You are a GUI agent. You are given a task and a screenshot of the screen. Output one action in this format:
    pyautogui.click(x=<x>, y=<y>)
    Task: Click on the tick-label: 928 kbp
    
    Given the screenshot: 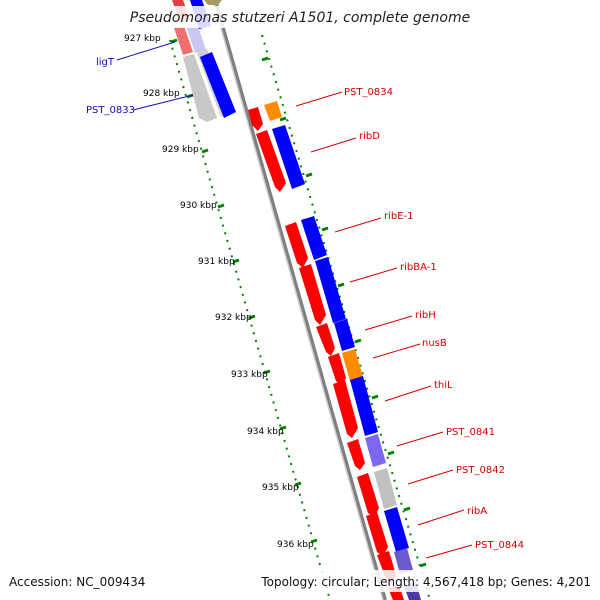 What is the action you would take?
    pyautogui.click(x=161, y=94)
    